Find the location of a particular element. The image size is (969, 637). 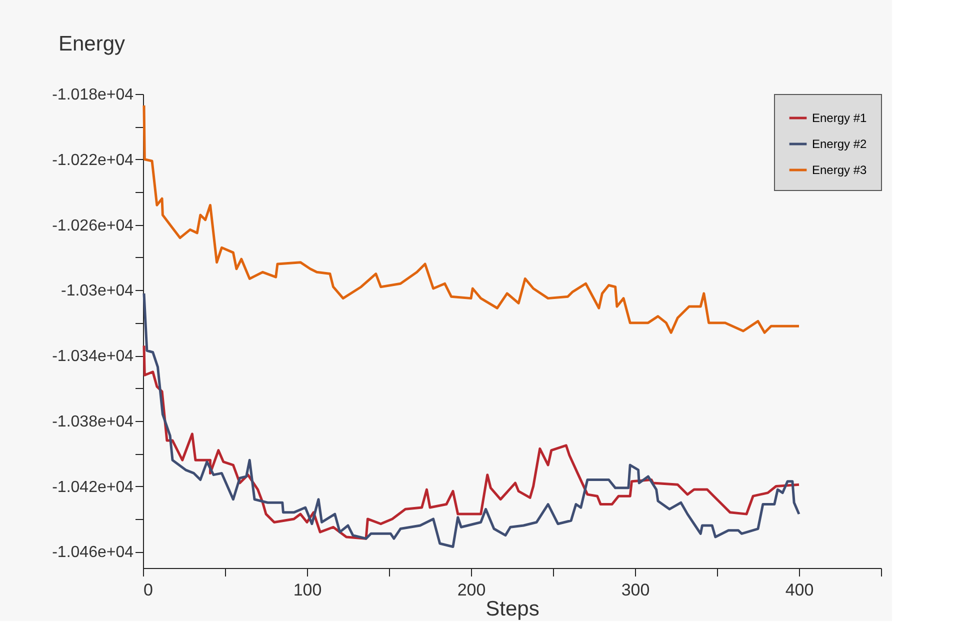

legend-label: Energy #2 is located at coordinates (840, 144).